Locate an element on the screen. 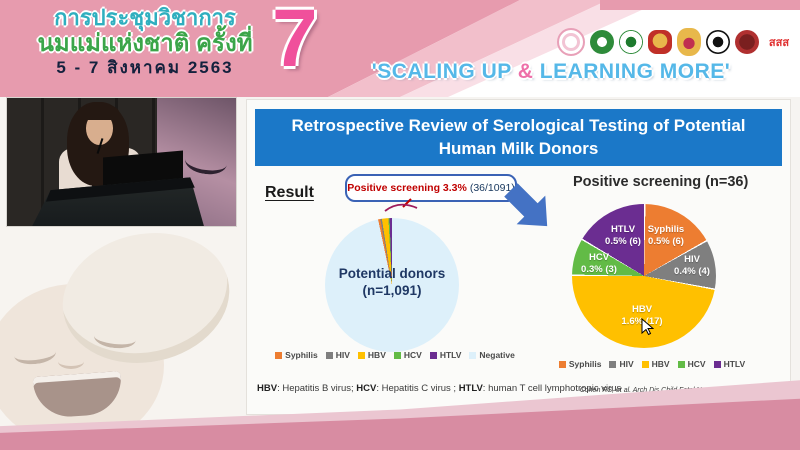 The width and height of the screenshot is (800, 450). positive-screening-callout: Positive screening 3.3% (36/1091) is located at coordinates (431, 188).